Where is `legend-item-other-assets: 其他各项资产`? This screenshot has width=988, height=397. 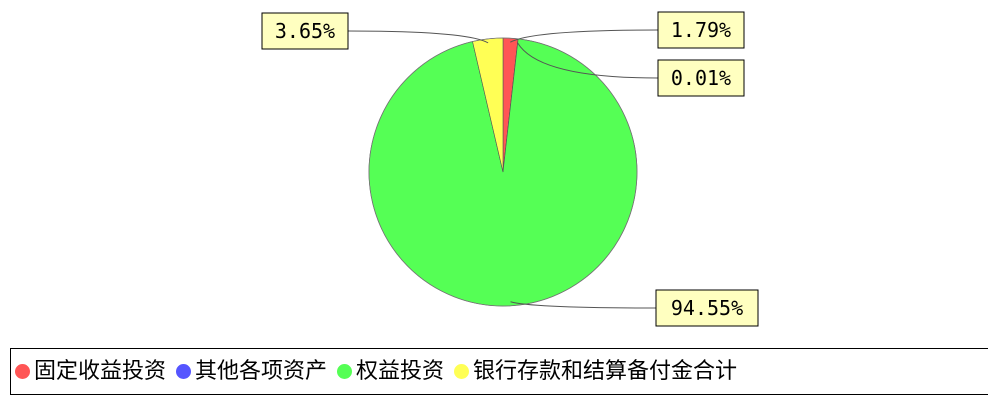 legend-item-other-assets: 其他各项资产 is located at coordinates (252, 371).